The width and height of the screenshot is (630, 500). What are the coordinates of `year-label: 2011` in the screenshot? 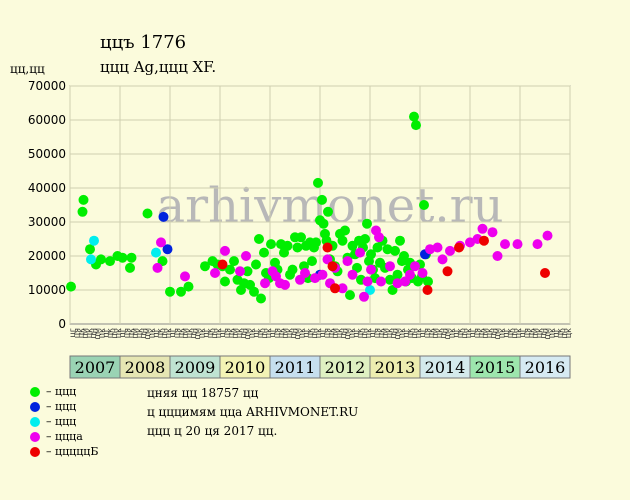 It's located at (295, 367).